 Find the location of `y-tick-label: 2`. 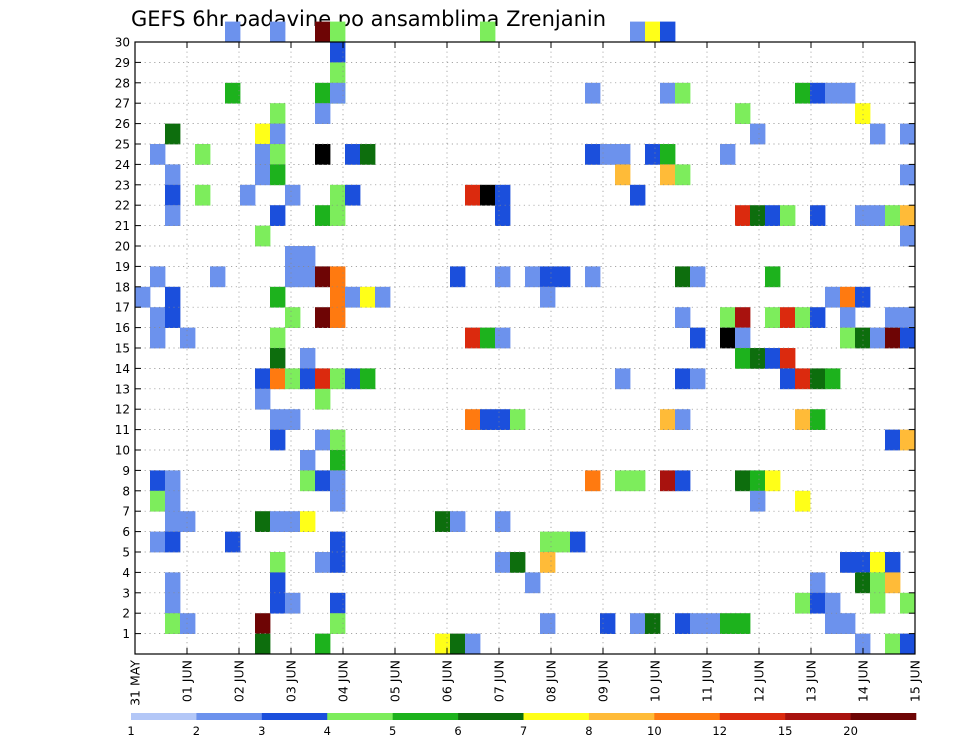

y-tick-label: 2 is located at coordinates (126, 614).